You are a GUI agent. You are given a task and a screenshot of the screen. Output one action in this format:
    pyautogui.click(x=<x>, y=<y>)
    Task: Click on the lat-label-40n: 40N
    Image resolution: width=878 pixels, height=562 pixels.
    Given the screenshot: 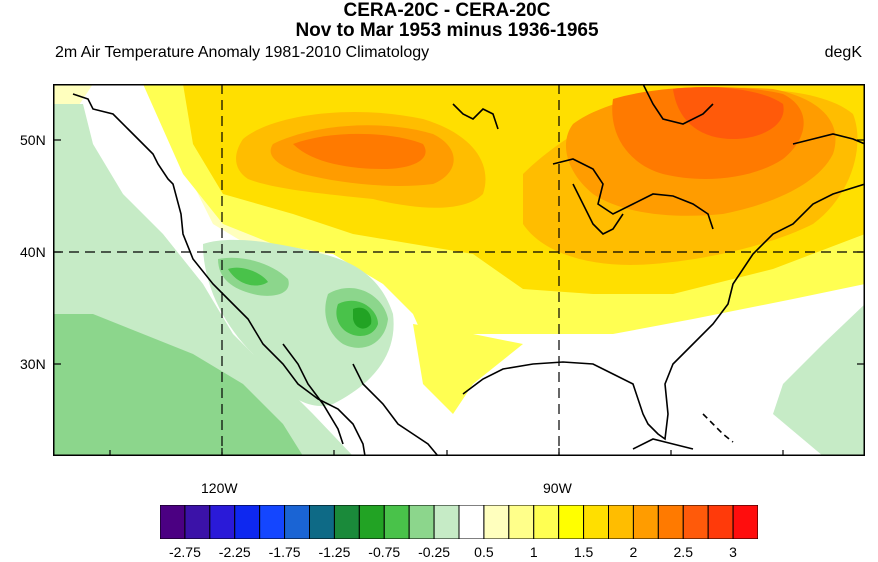 What is the action you would take?
    pyautogui.click(x=33, y=252)
    